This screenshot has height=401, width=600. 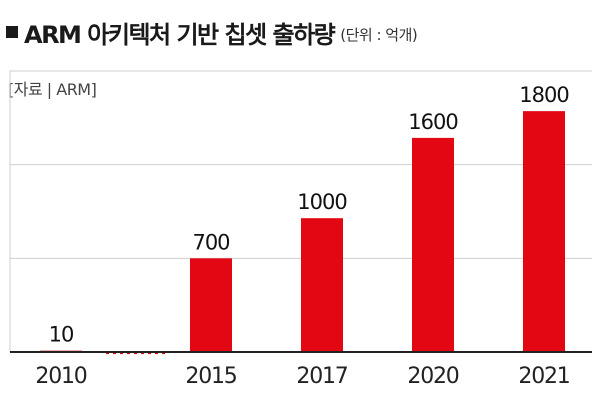 What do you see at coordinates (12, 32) in the screenshot?
I see `title-bullet-icon` at bounding box center [12, 32].